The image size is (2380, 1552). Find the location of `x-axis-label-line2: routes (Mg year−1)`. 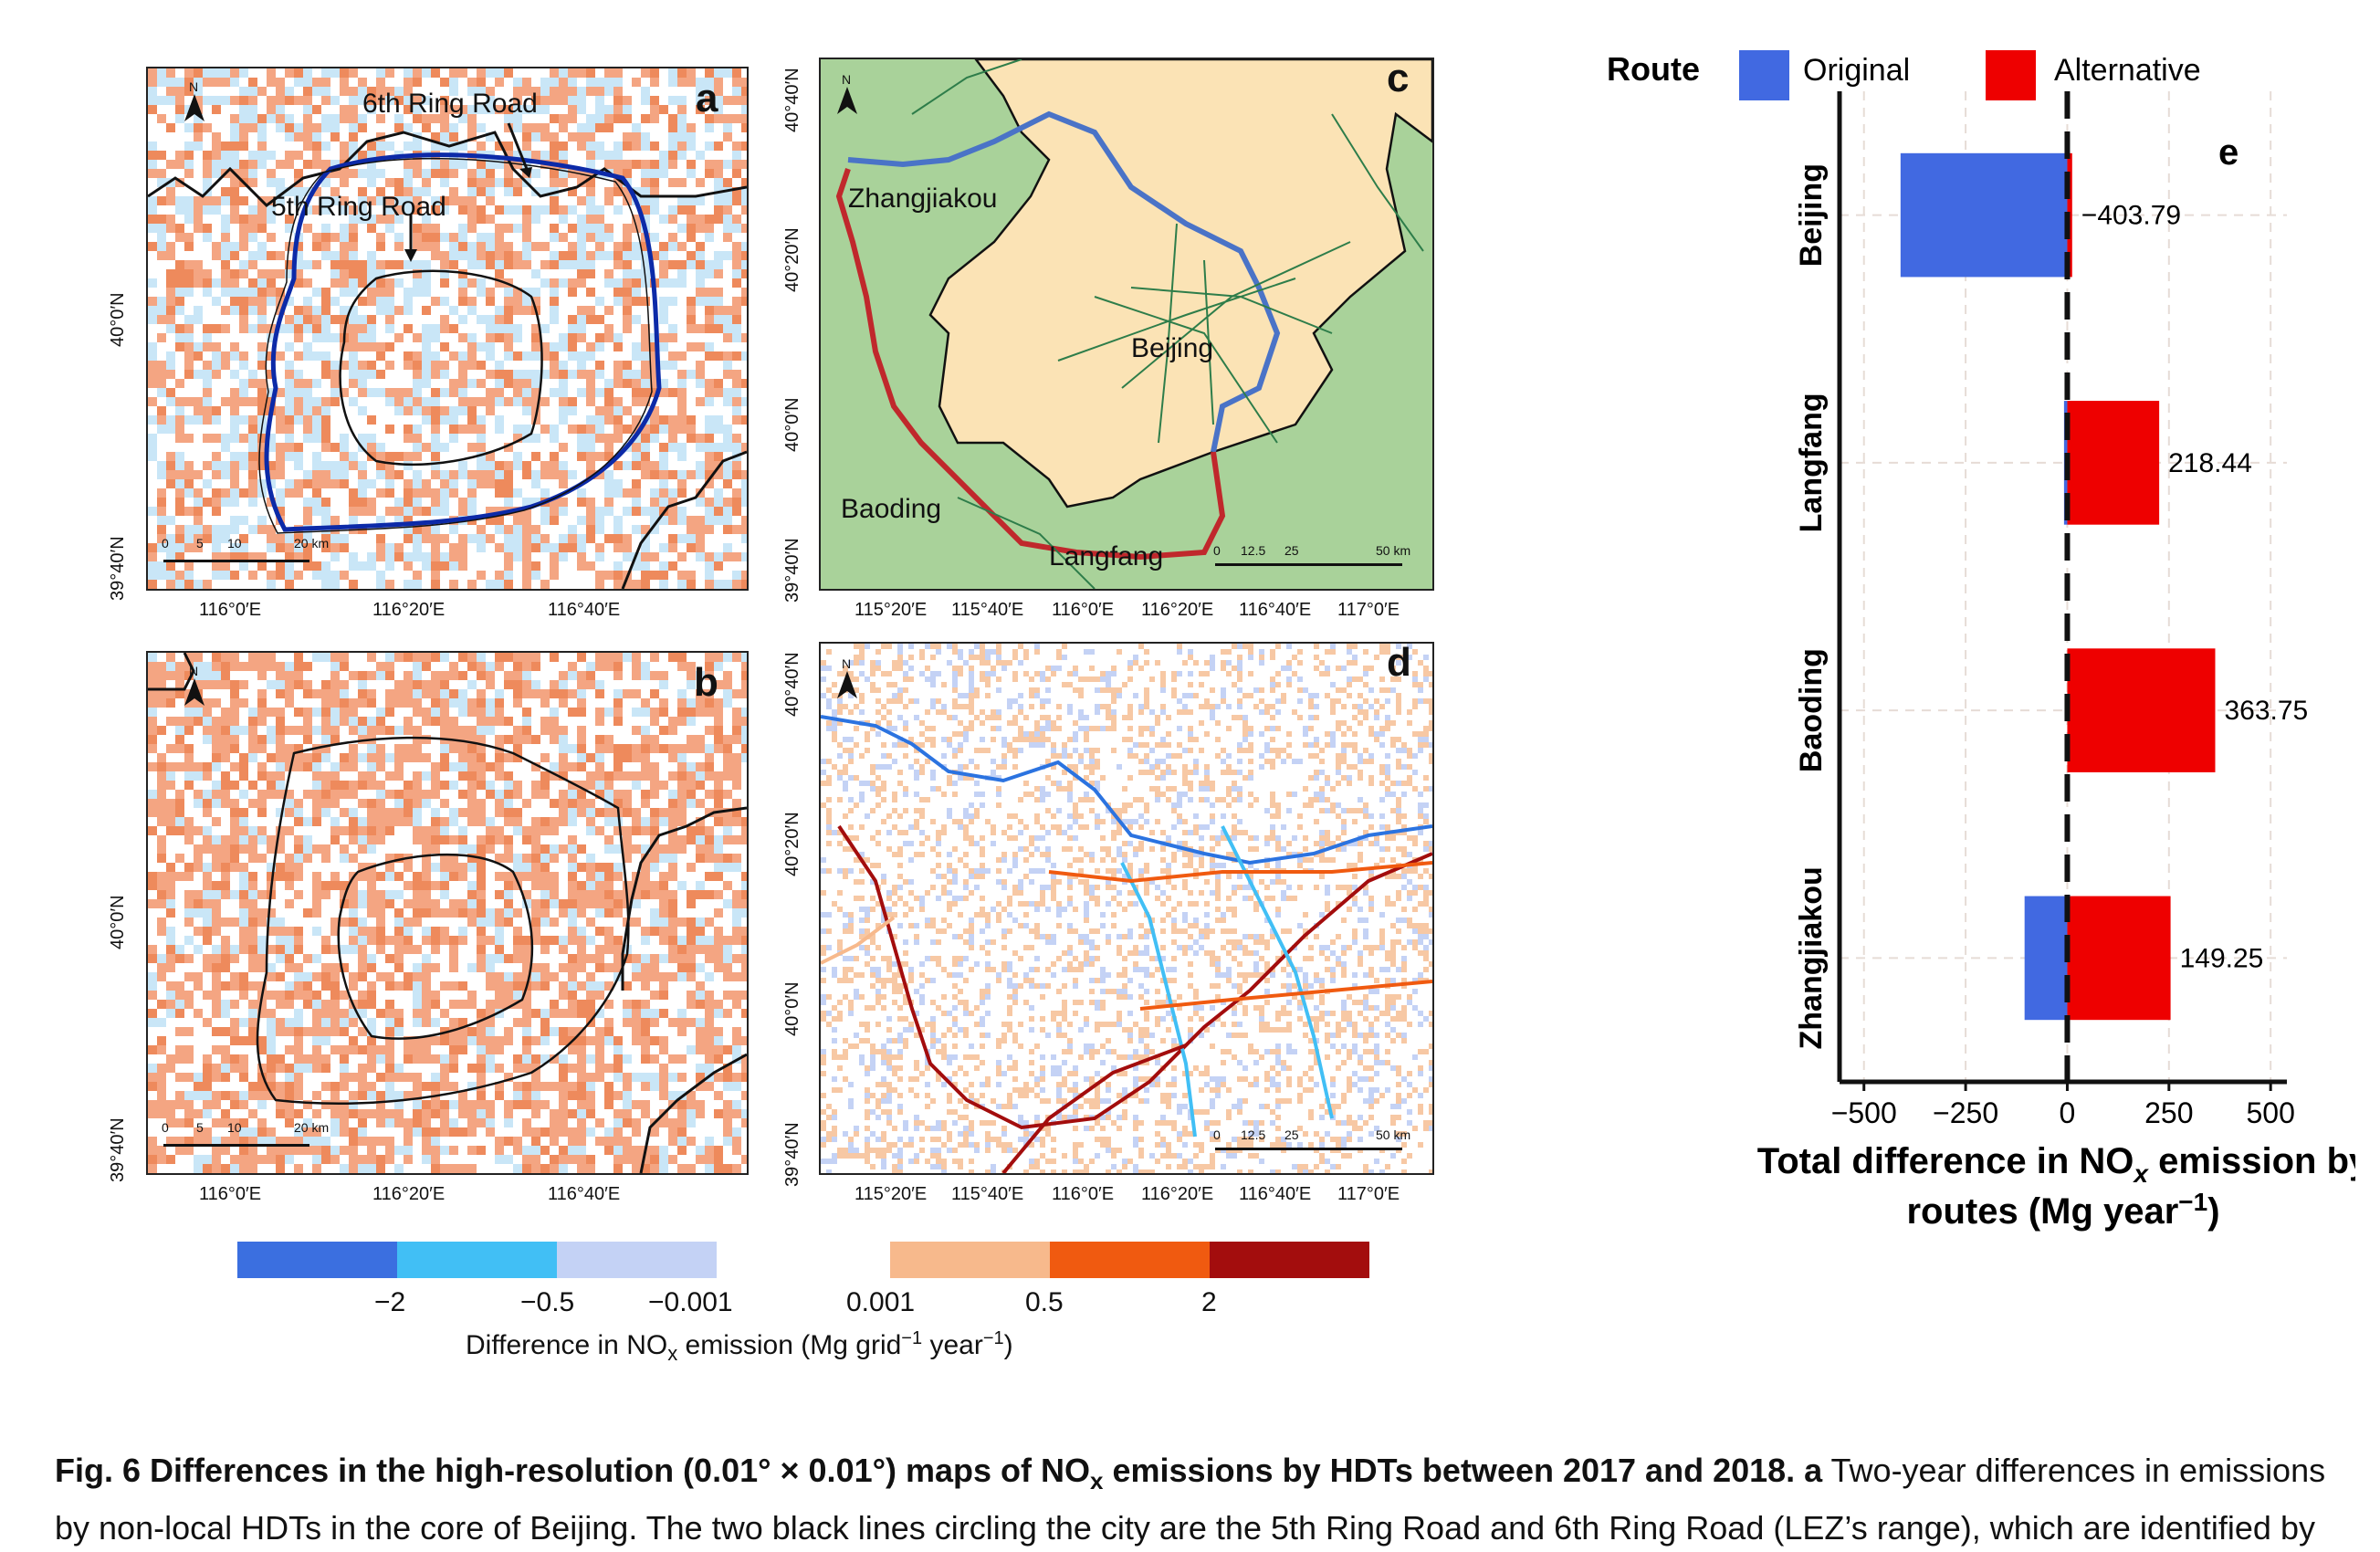

x-axis-label-line2: routes (Mg year−1) is located at coordinates (2062, 1210).